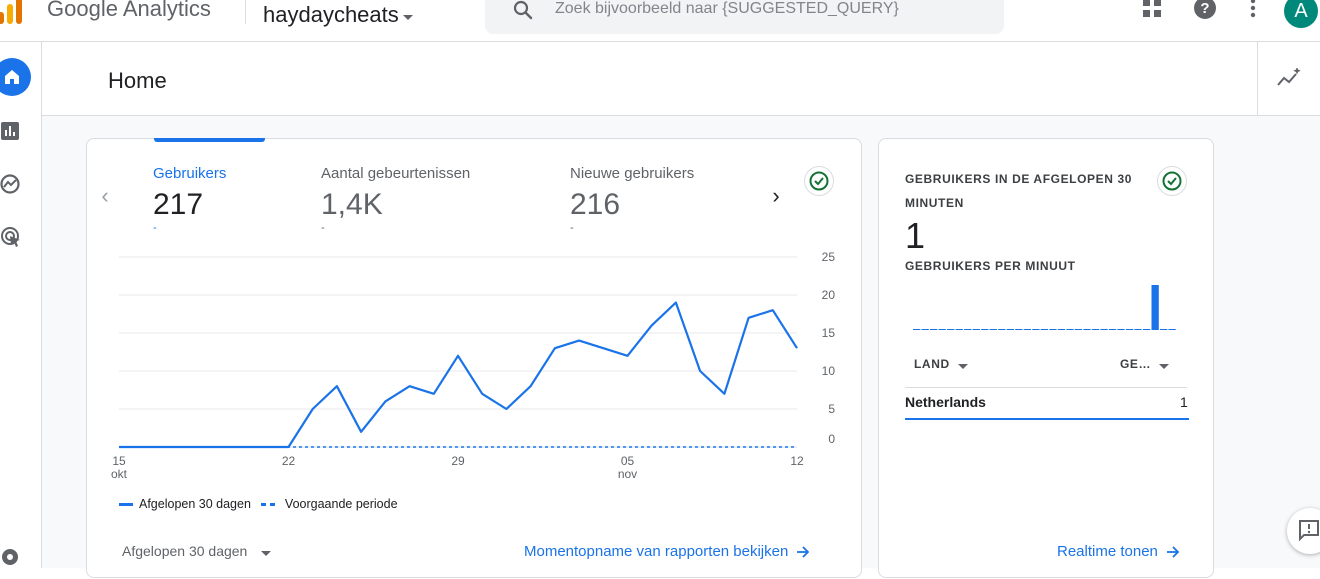 The height and width of the screenshot is (579, 1320). Describe the element at coordinates (329, 504) in the screenshot. I see `legend-previous: Voorgaande periode` at that location.